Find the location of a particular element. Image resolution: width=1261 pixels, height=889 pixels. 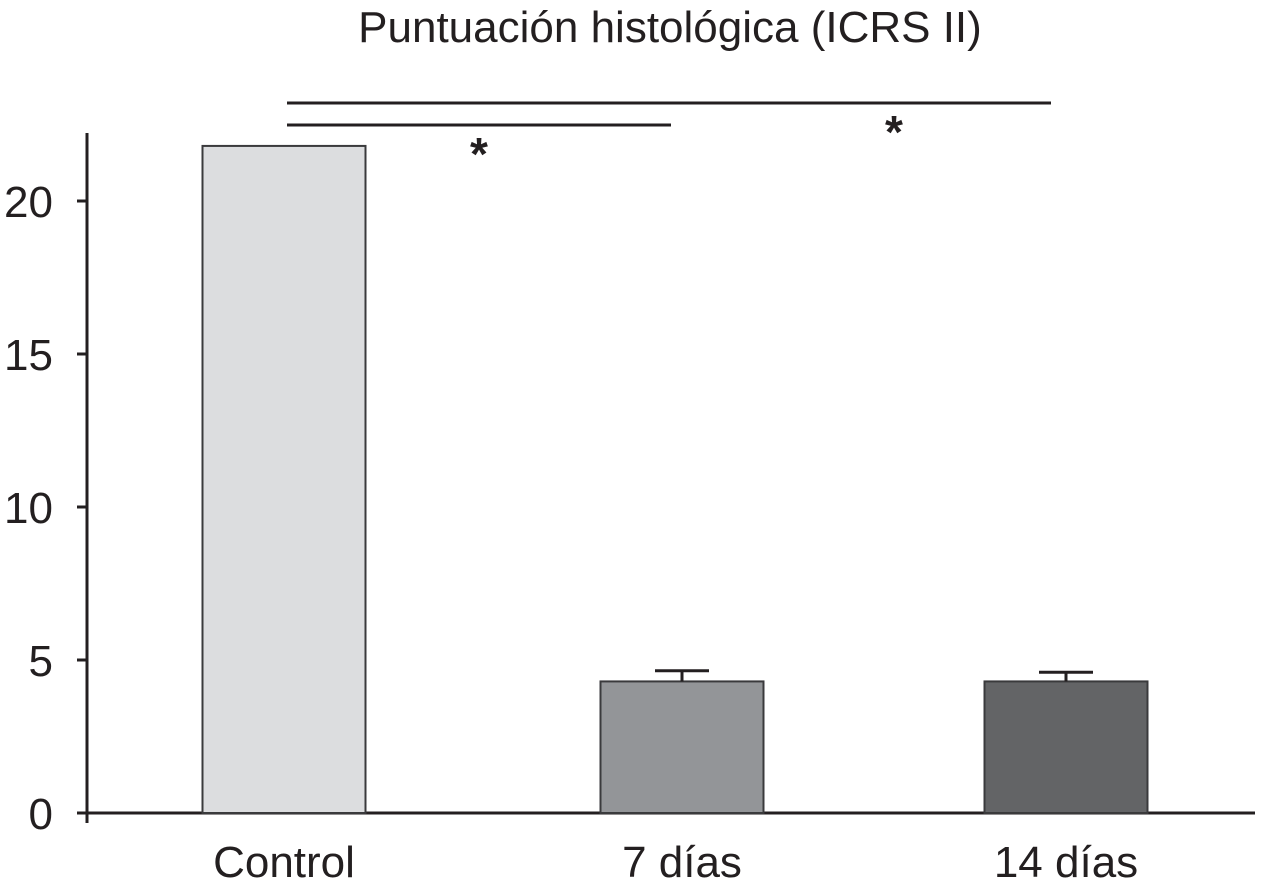

y-tick-label: 5 is located at coordinates (41, 661).